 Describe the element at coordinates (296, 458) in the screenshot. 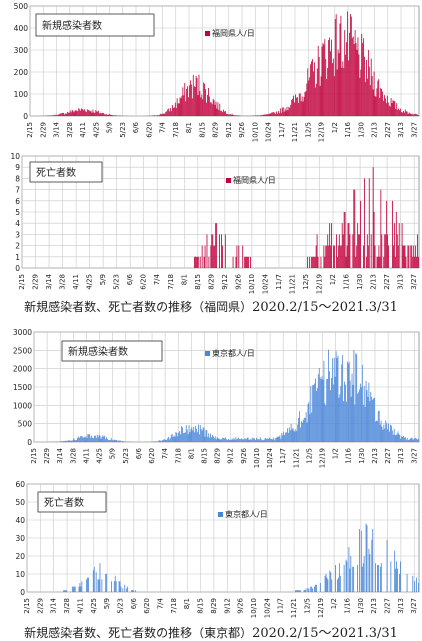

I see `x-tick-label: 11/21` at that location.